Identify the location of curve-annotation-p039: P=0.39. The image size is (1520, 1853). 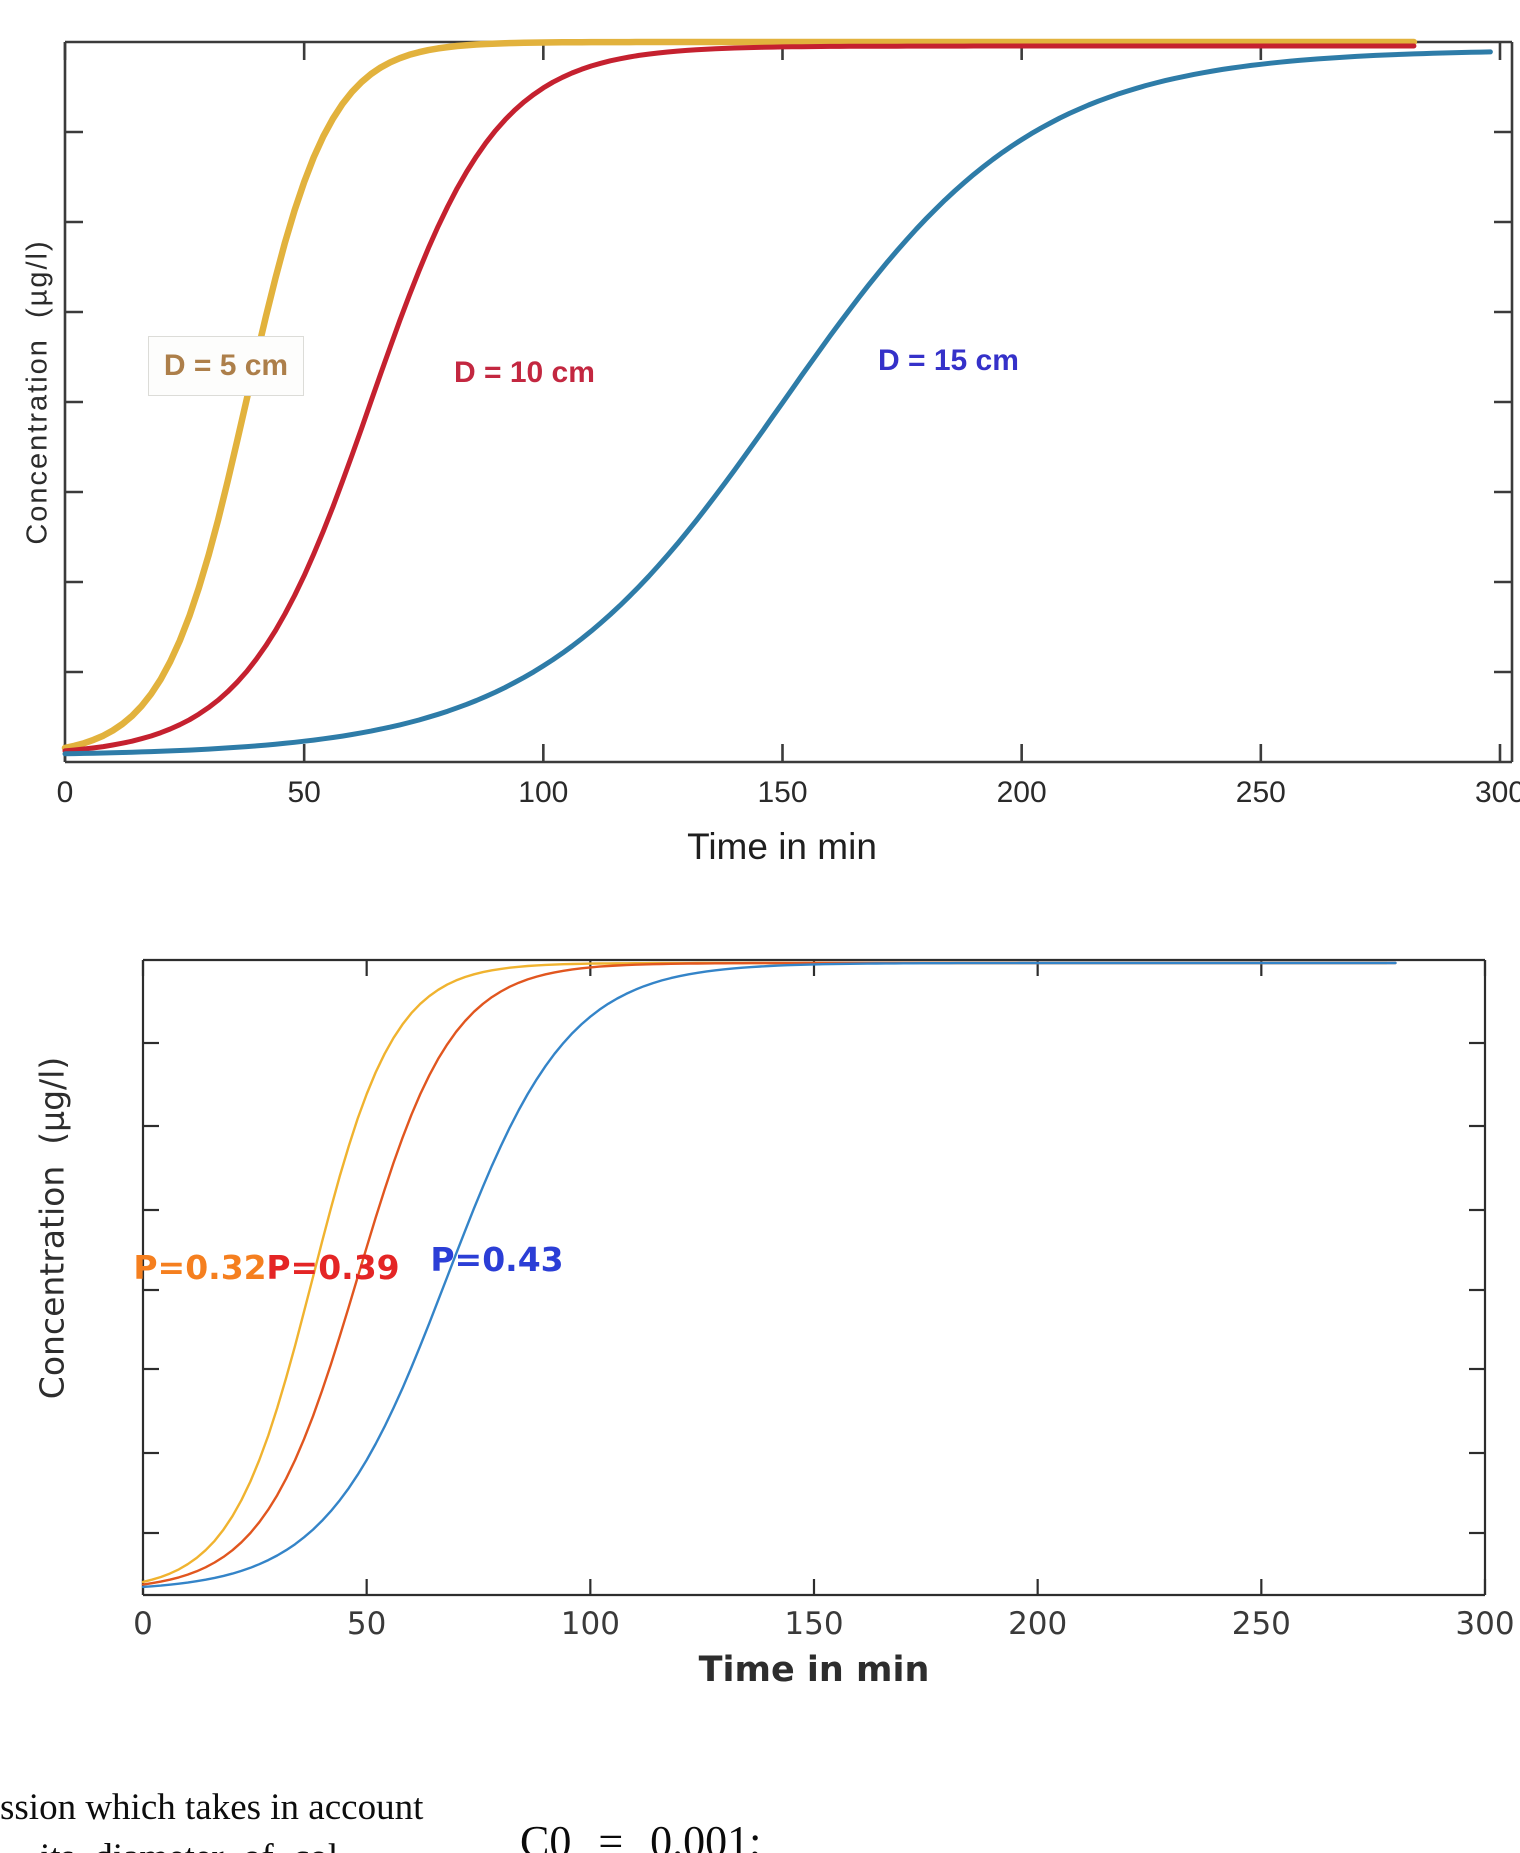
(333, 1267).